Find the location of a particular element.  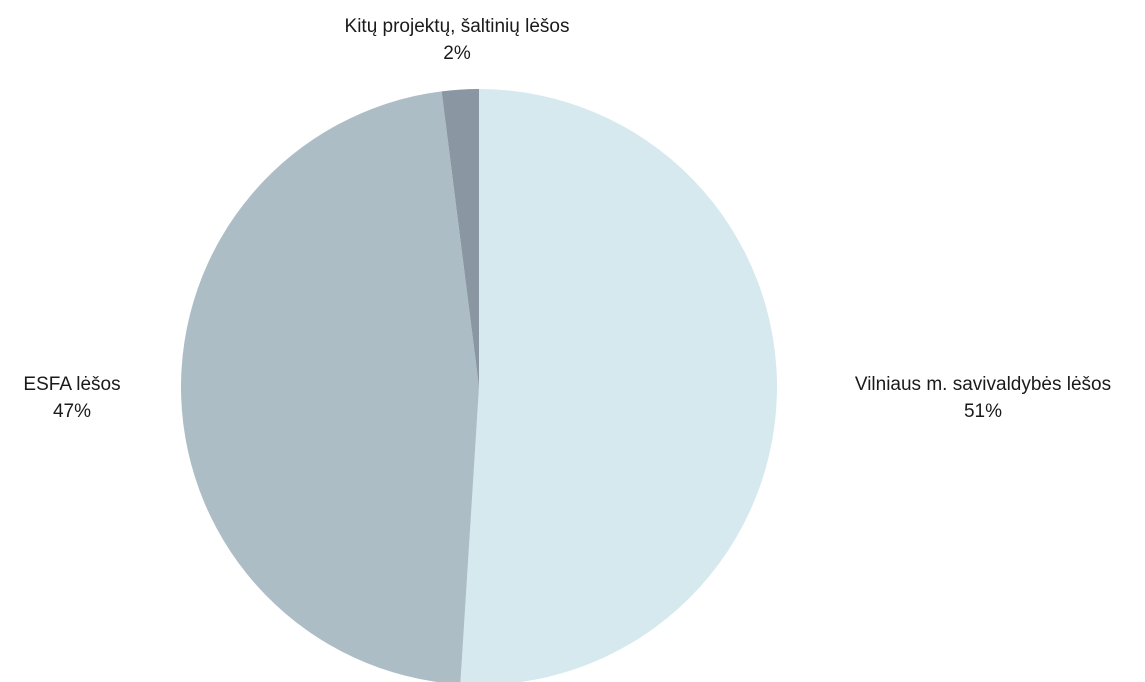

slice-label-vilniaus-name: Vilniaus m. savivaldybės lėšos is located at coordinates (983, 384).